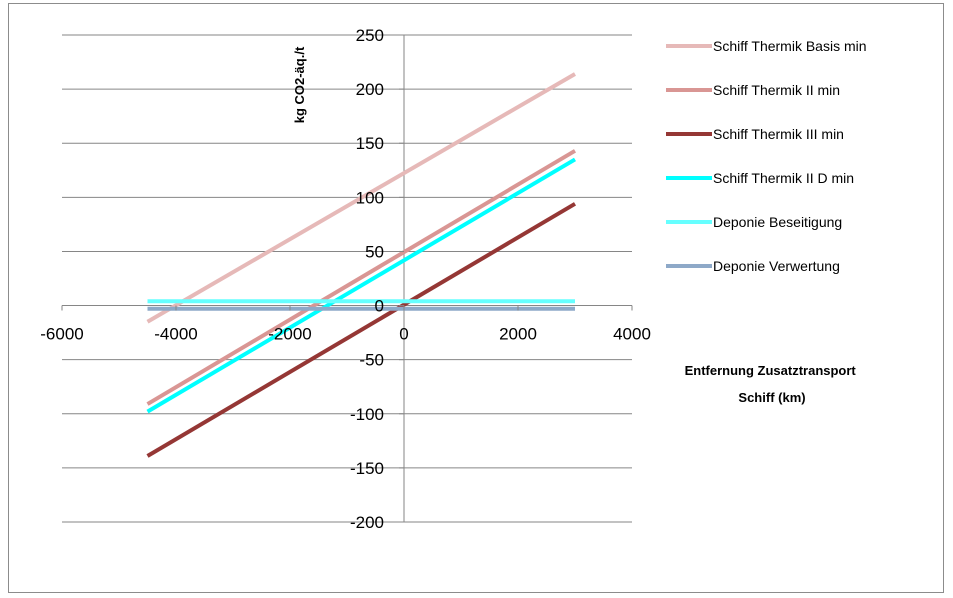 The height and width of the screenshot is (598, 953). Describe the element at coordinates (370, 89) in the screenshot. I see `y-tick-label: 200` at that location.